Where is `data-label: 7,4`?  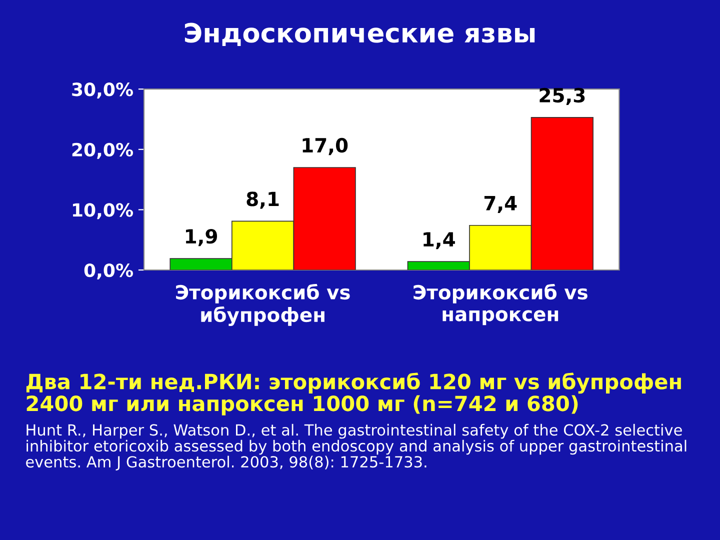 data-label: 7,4 is located at coordinates (500, 204).